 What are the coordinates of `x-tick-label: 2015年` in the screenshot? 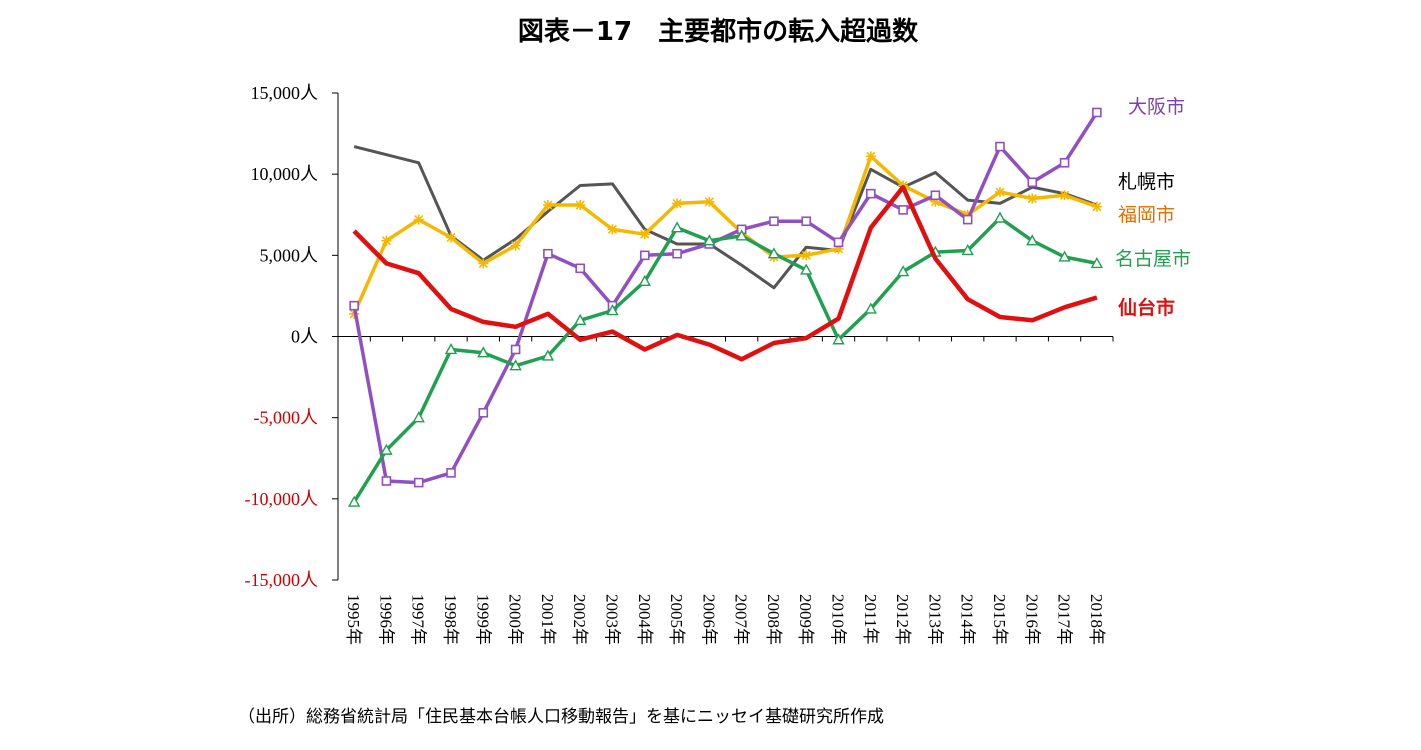 It's located at (999, 619).